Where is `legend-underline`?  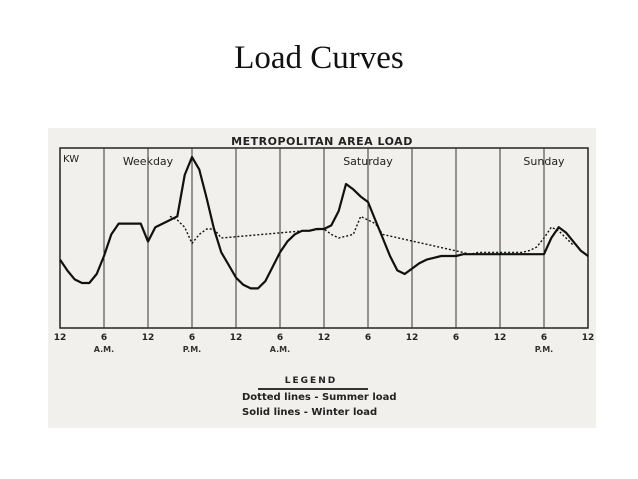
legend-underline is located at coordinates (313, 389).